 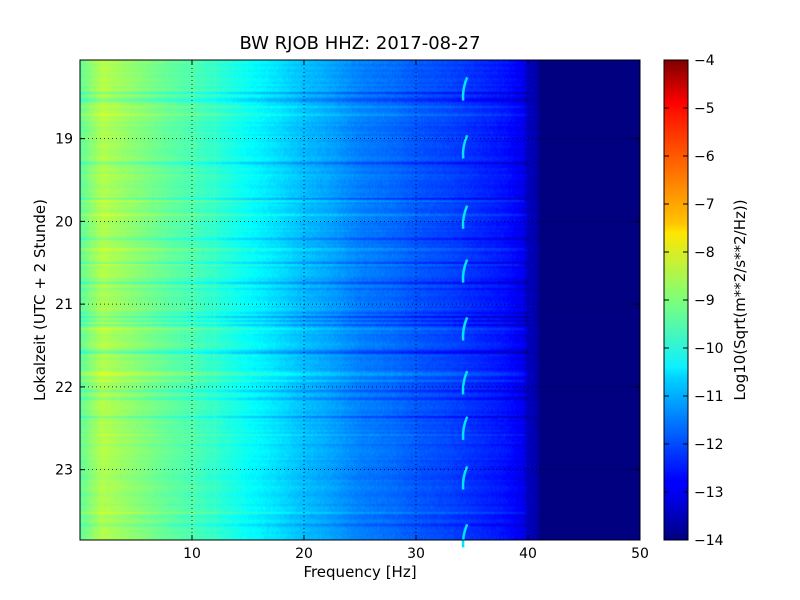 What do you see at coordinates (304, 554) in the screenshot?
I see `x-tick-label: 20` at bounding box center [304, 554].